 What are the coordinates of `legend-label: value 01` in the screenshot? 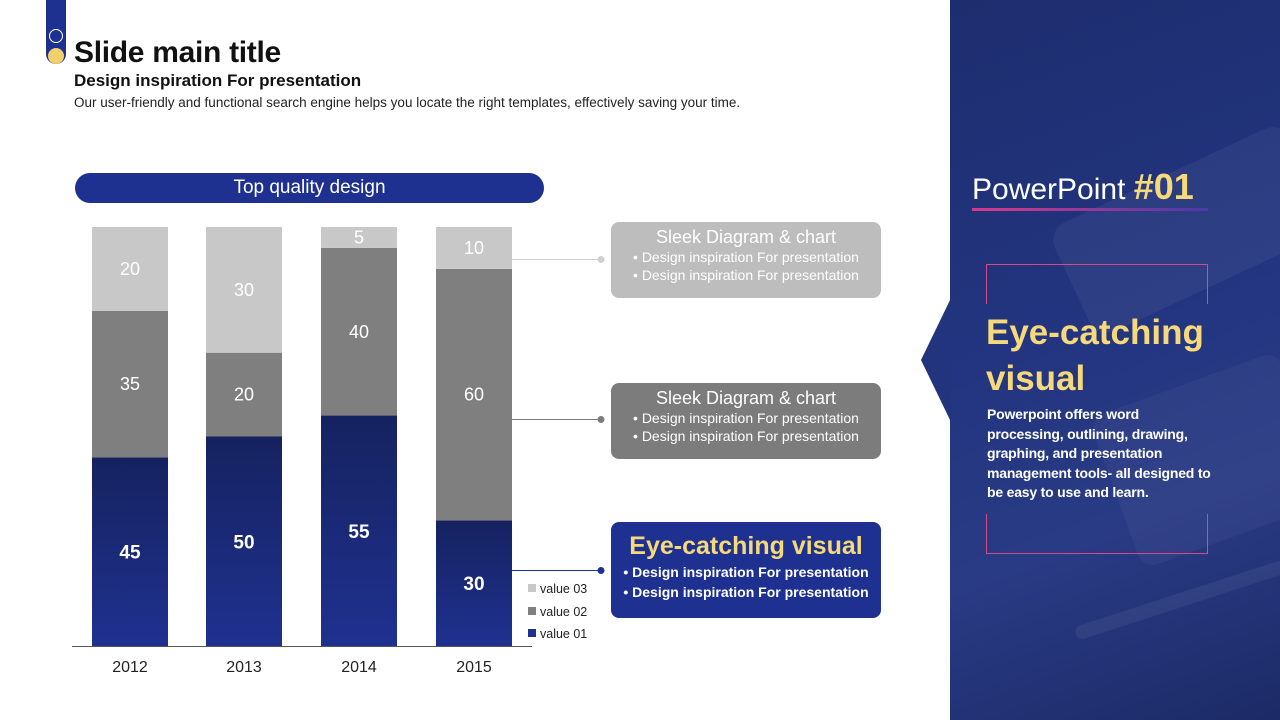 It's located at (563, 634).